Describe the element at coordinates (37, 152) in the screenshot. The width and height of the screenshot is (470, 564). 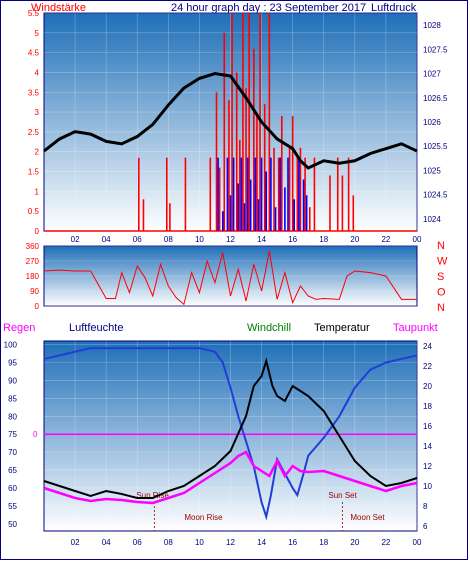
I see `wind-tick-label: 2` at that location.